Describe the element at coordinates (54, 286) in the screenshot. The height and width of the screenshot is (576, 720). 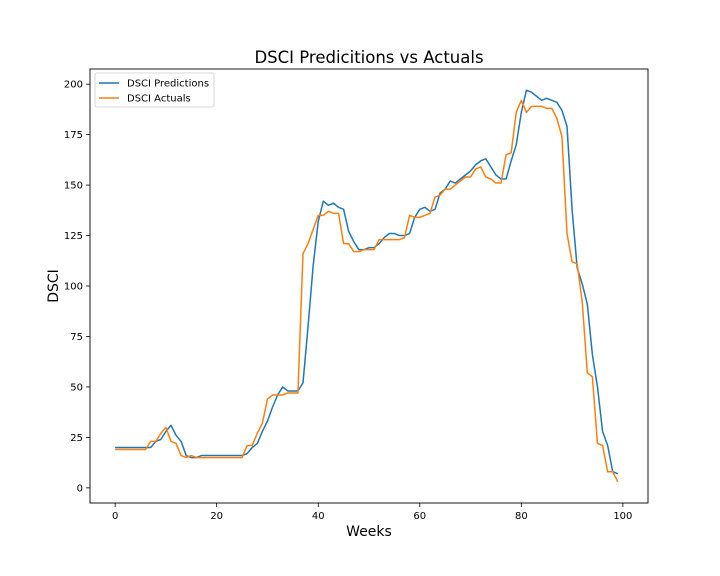
I see `y-axis-label: DSCI` at that location.